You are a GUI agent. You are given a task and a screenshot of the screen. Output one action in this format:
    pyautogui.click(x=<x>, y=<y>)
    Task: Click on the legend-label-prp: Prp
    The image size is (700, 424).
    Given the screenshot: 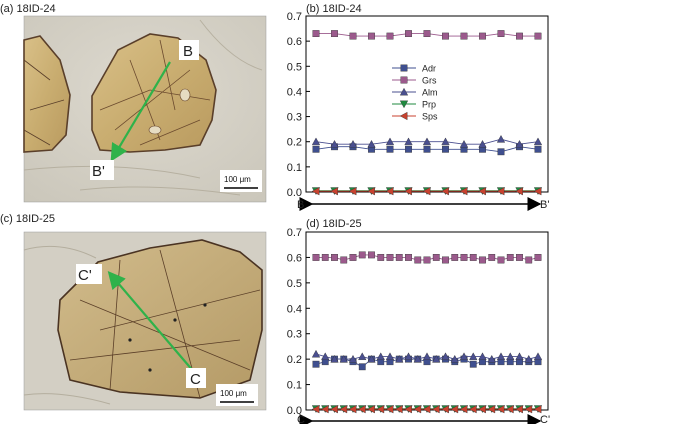 What is the action you would take?
    pyautogui.click(x=429, y=105)
    